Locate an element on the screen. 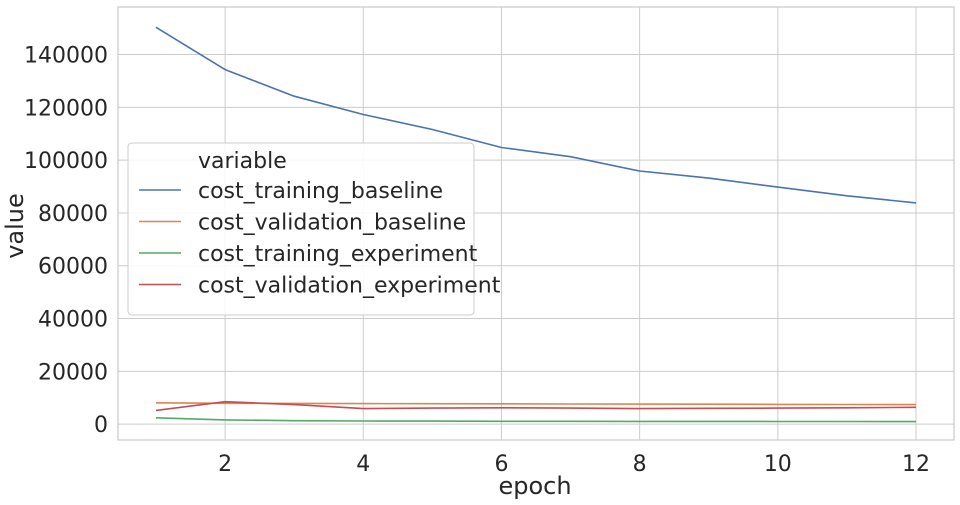  legend-label: cost_validation_baseline is located at coordinates (332, 223).